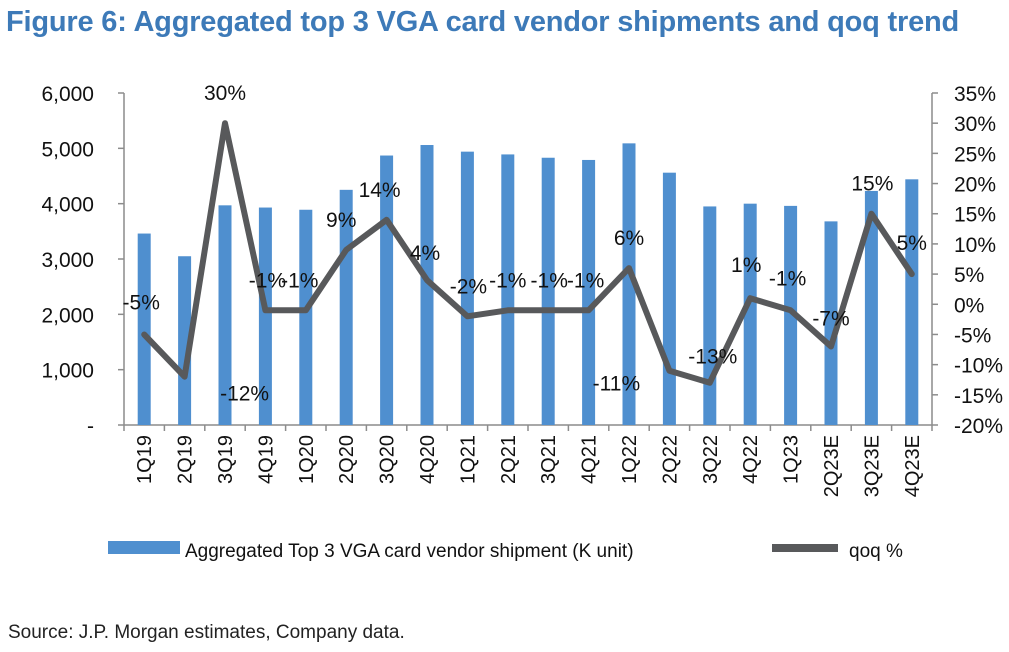 Image resolution: width=1009 pixels, height=652 pixels. Describe the element at coordinates (244, 394) in the screenshot. I see `qoq-data-label: -12%` at that location.